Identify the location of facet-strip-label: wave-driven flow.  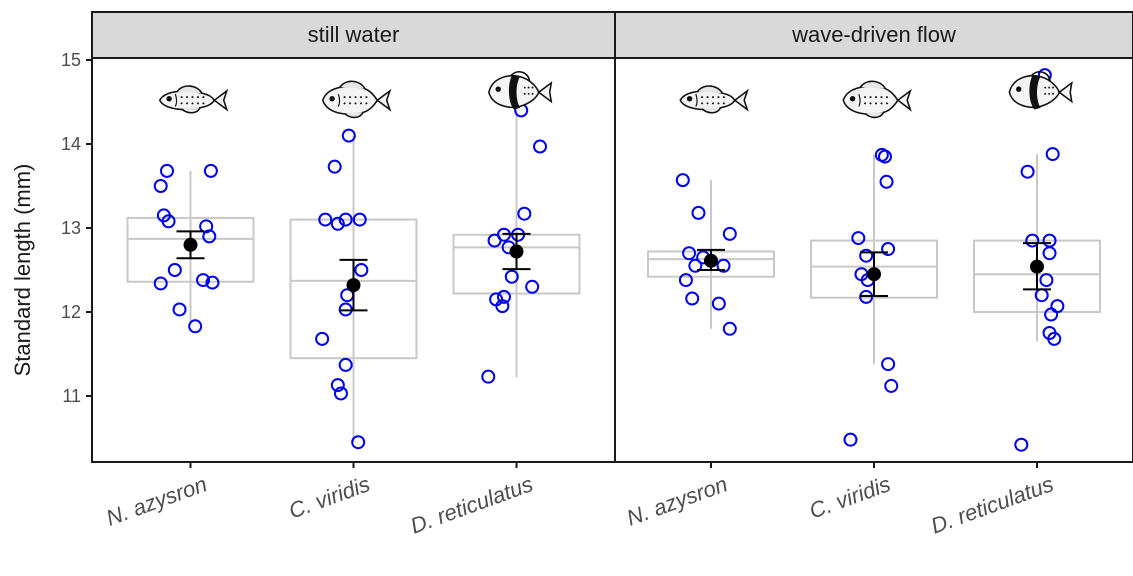
(873, 34).